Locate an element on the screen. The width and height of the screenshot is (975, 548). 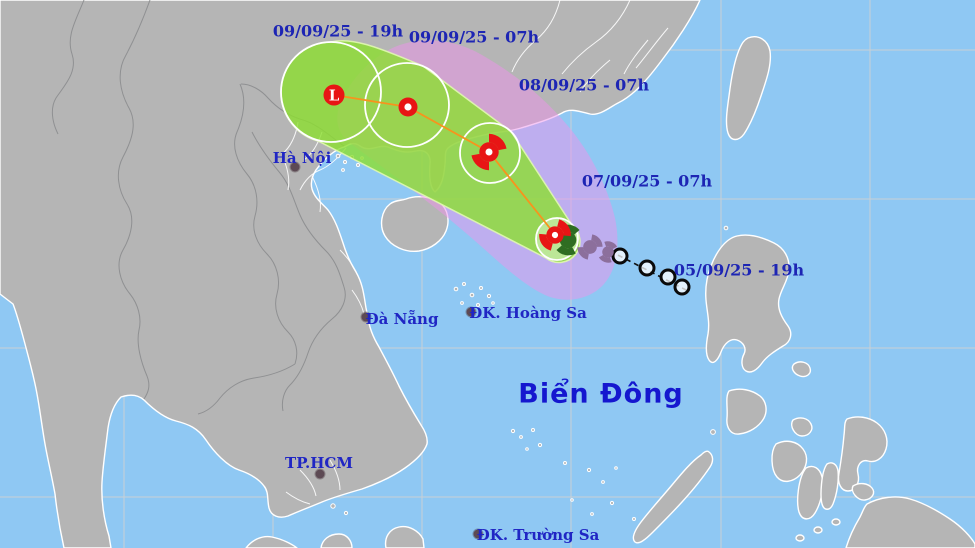
city-dot-danang is located at coordinates (366, 317).